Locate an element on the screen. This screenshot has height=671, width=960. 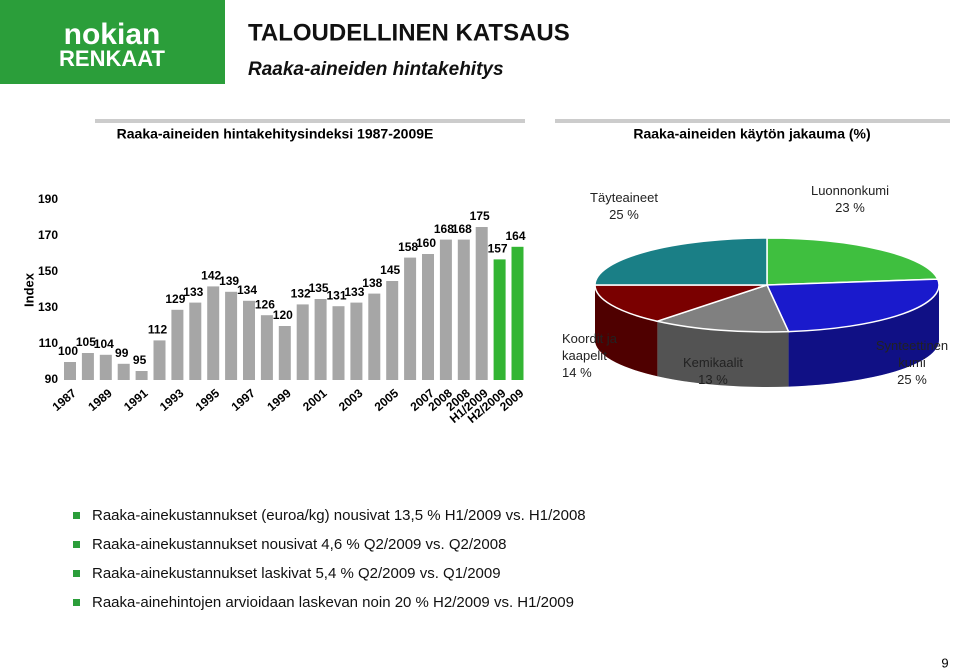
value-label: 160 is located at coordinates (426, 243).